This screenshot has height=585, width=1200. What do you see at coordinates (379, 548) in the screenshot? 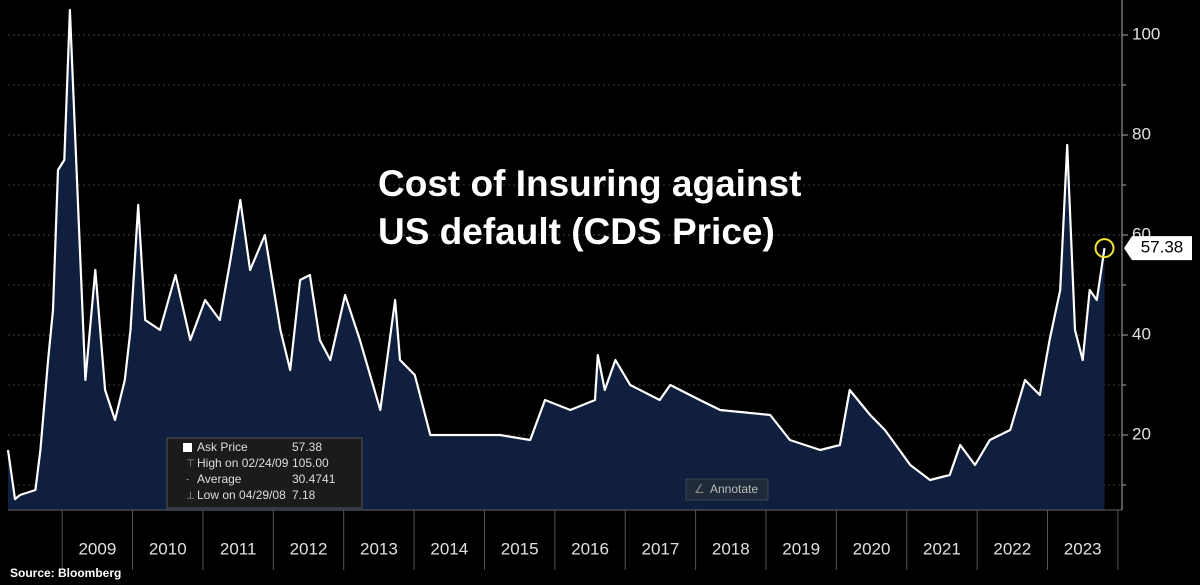
I see `x-tick-label: 2013` at bounding box center [379, 548].